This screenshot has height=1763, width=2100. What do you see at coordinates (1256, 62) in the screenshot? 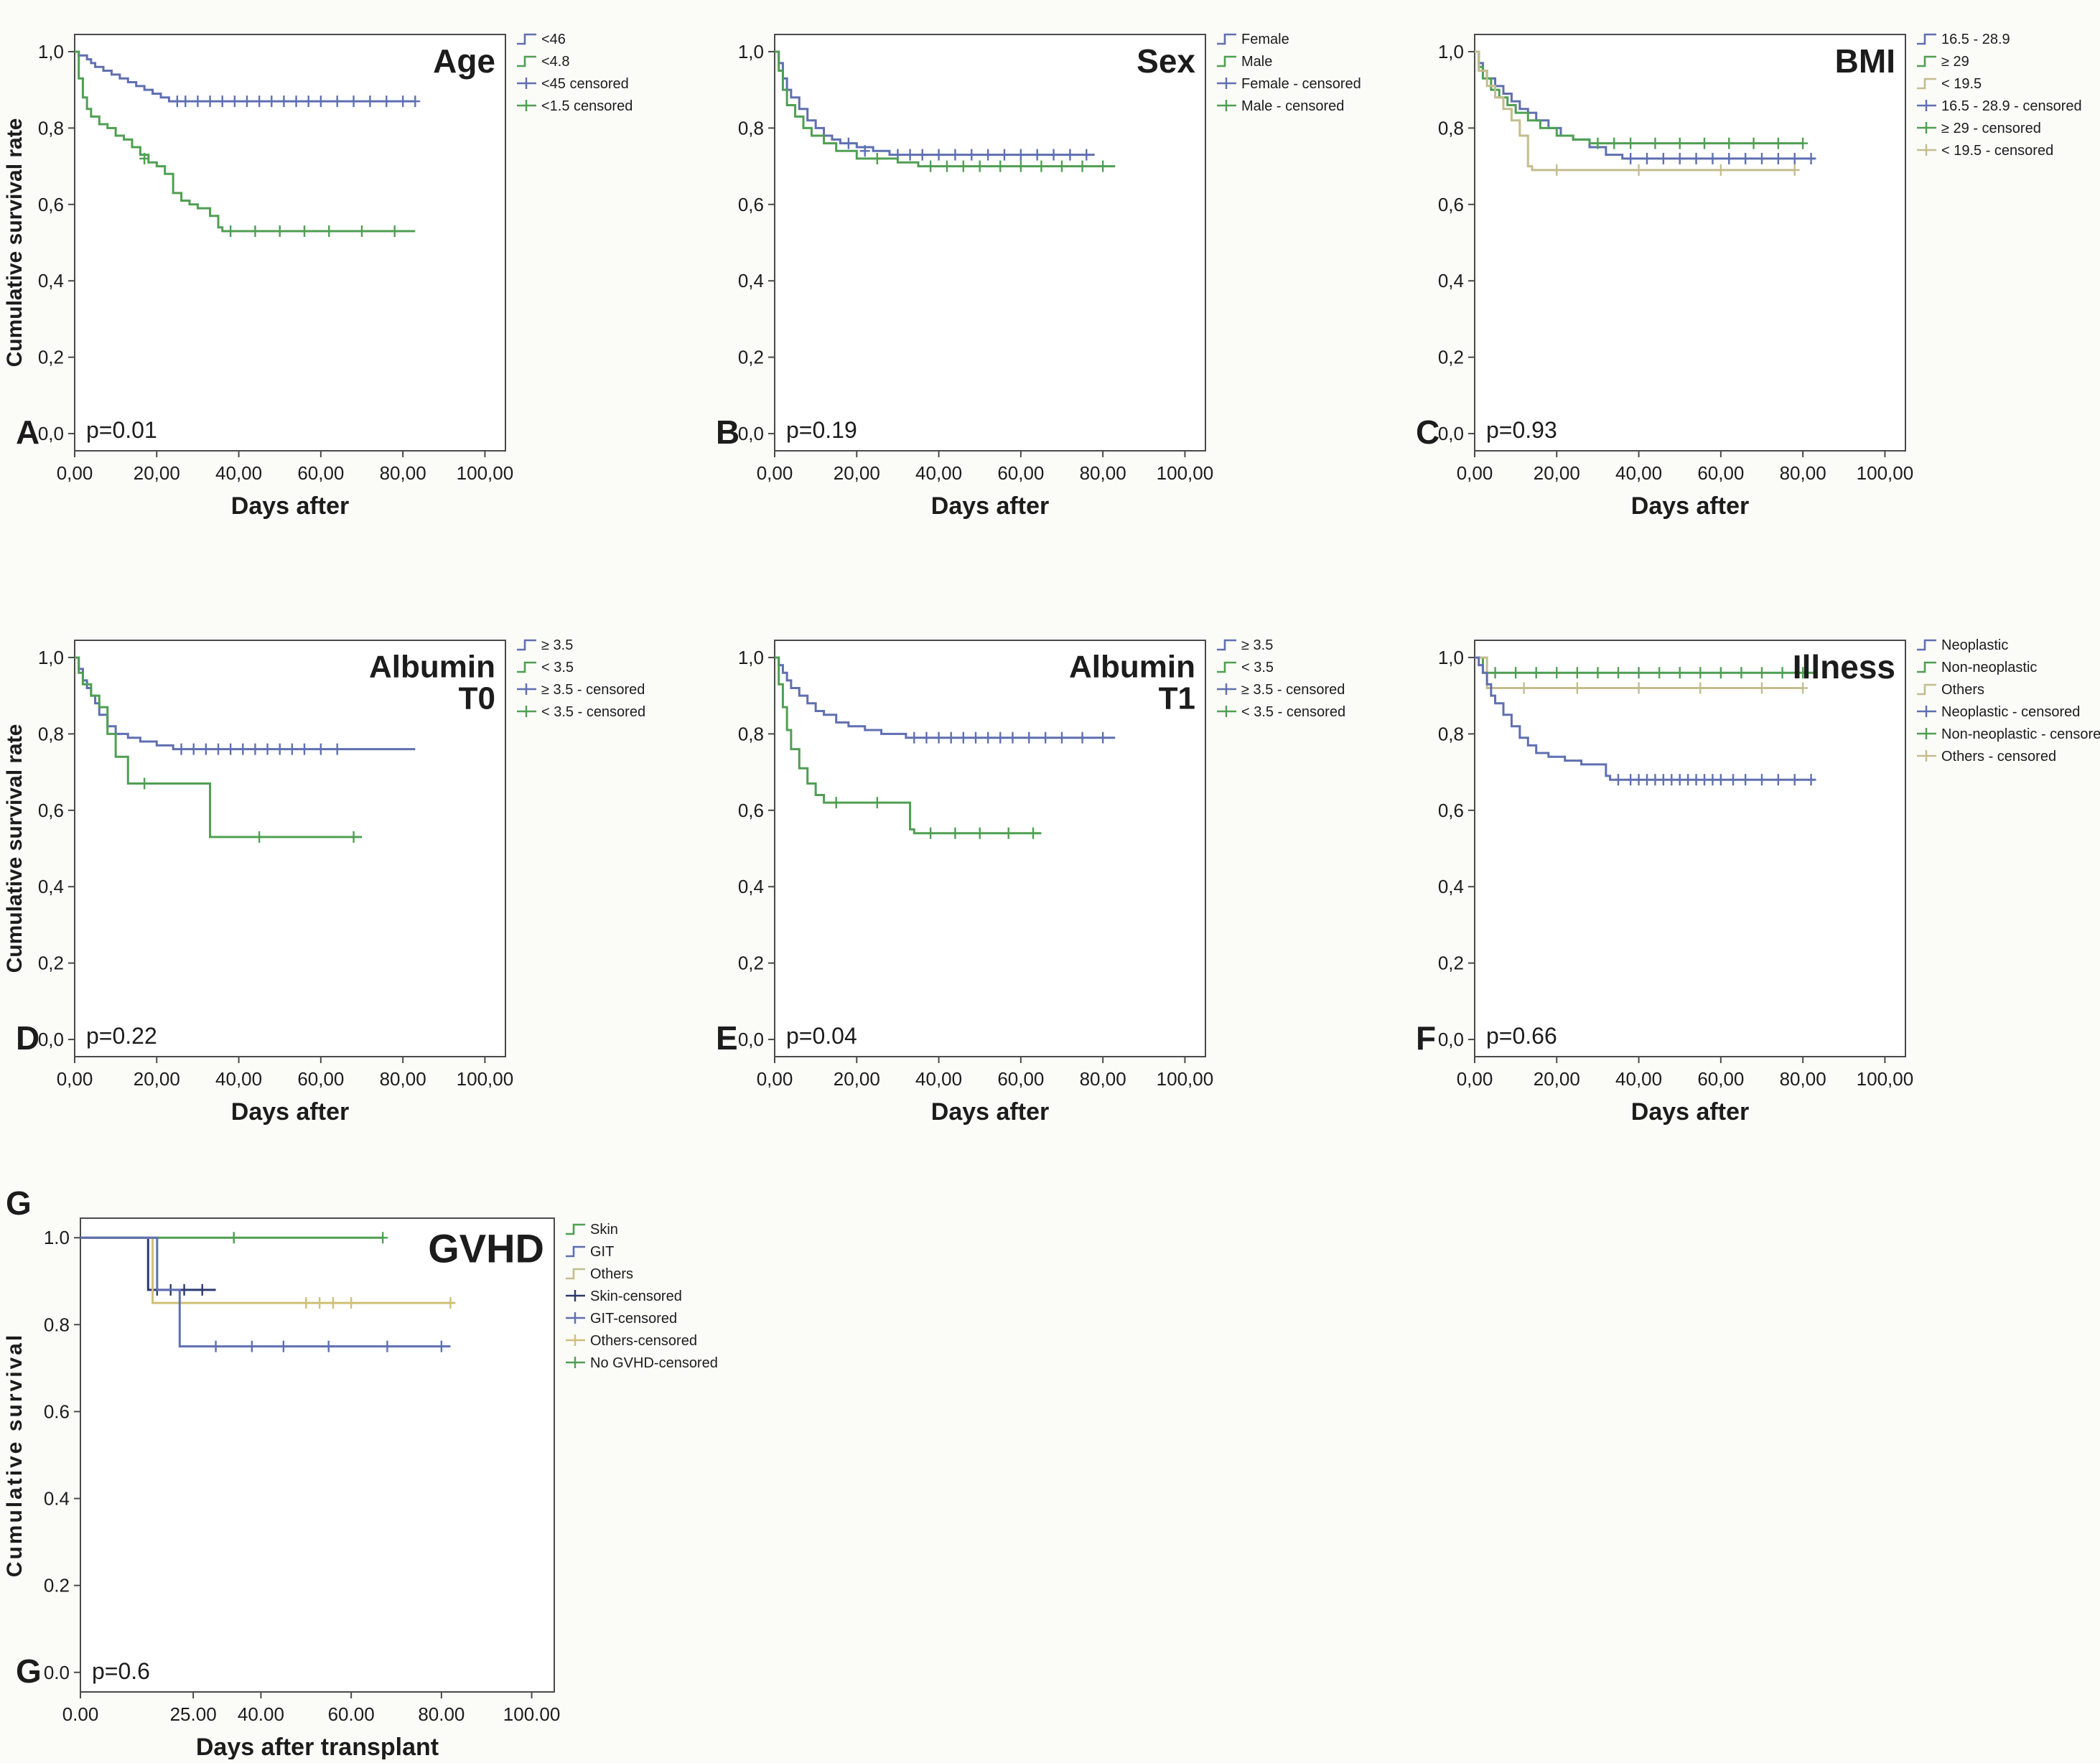
I see `legend-label: Male` at bounding box center [1256, 62].